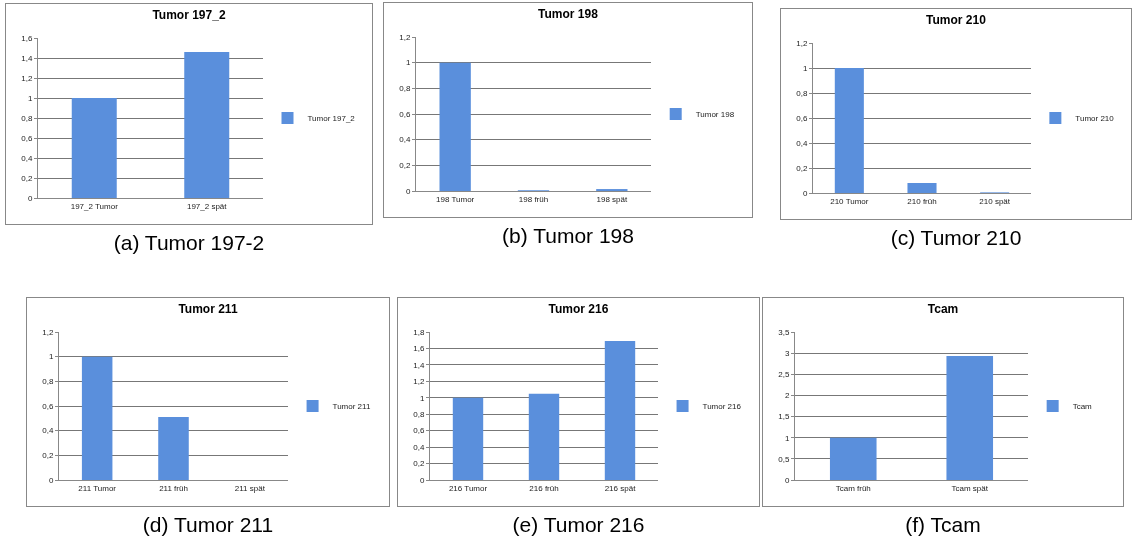 This screenshot has height=554, width=1134. I want to click on legend-label: Tcam, so click(1082, 407).